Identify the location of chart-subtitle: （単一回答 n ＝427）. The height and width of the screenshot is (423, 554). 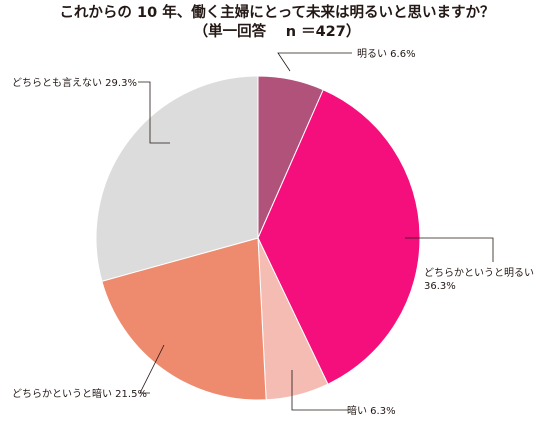
(277, 32).